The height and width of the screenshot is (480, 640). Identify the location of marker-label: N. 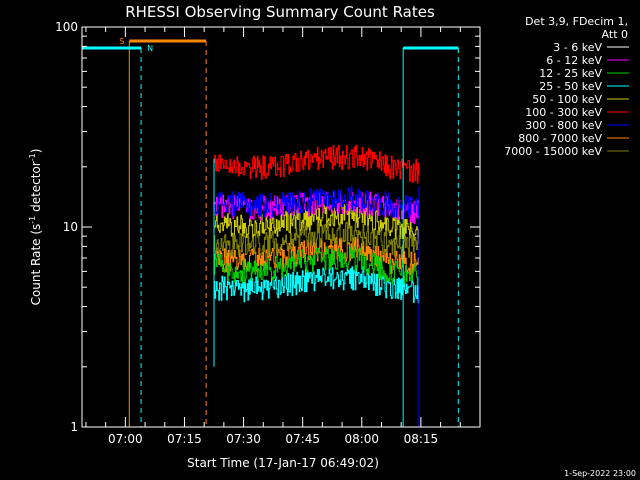
(150, 48).